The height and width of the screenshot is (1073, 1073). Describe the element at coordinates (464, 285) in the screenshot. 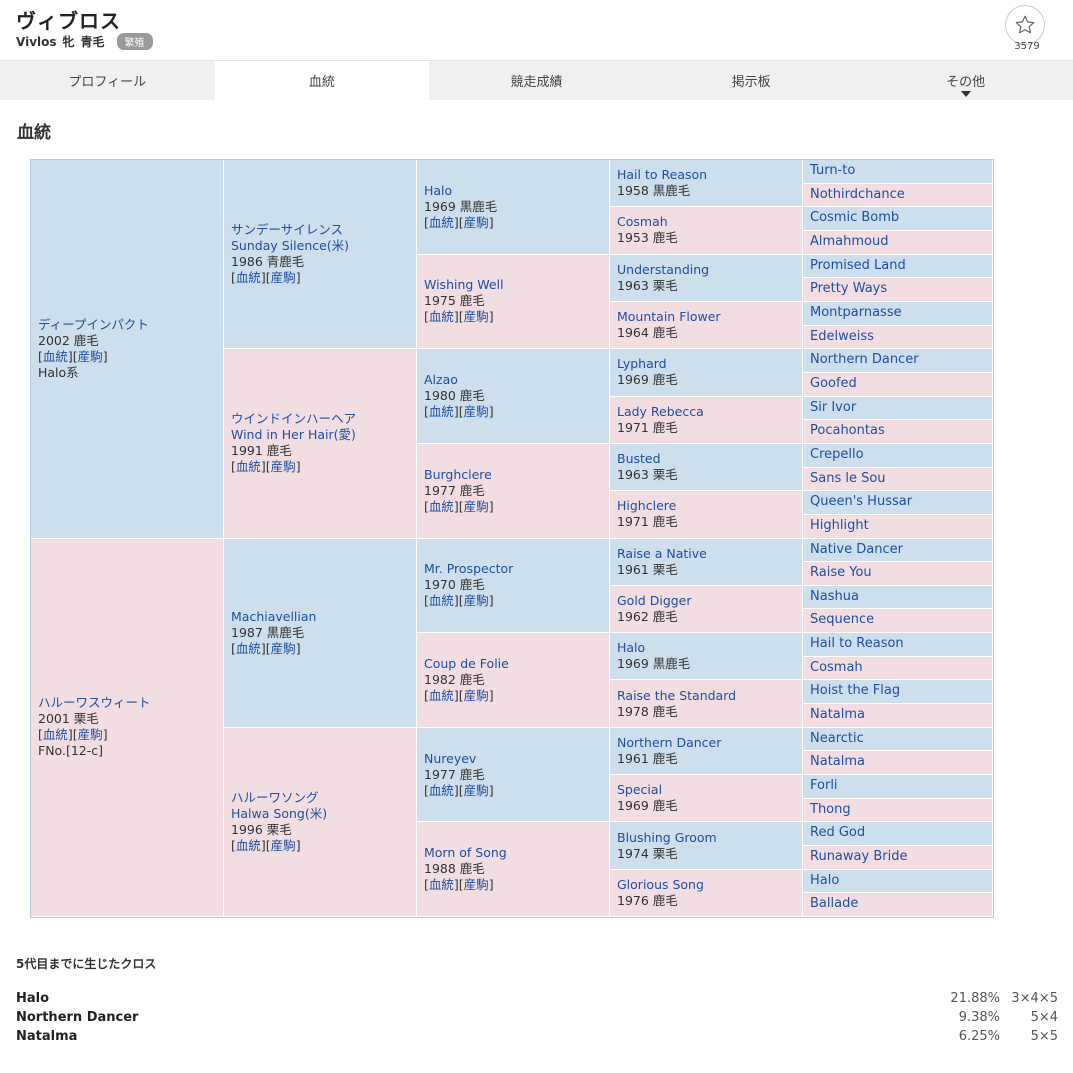

I see `horse-link: Wishing Well` at that location.